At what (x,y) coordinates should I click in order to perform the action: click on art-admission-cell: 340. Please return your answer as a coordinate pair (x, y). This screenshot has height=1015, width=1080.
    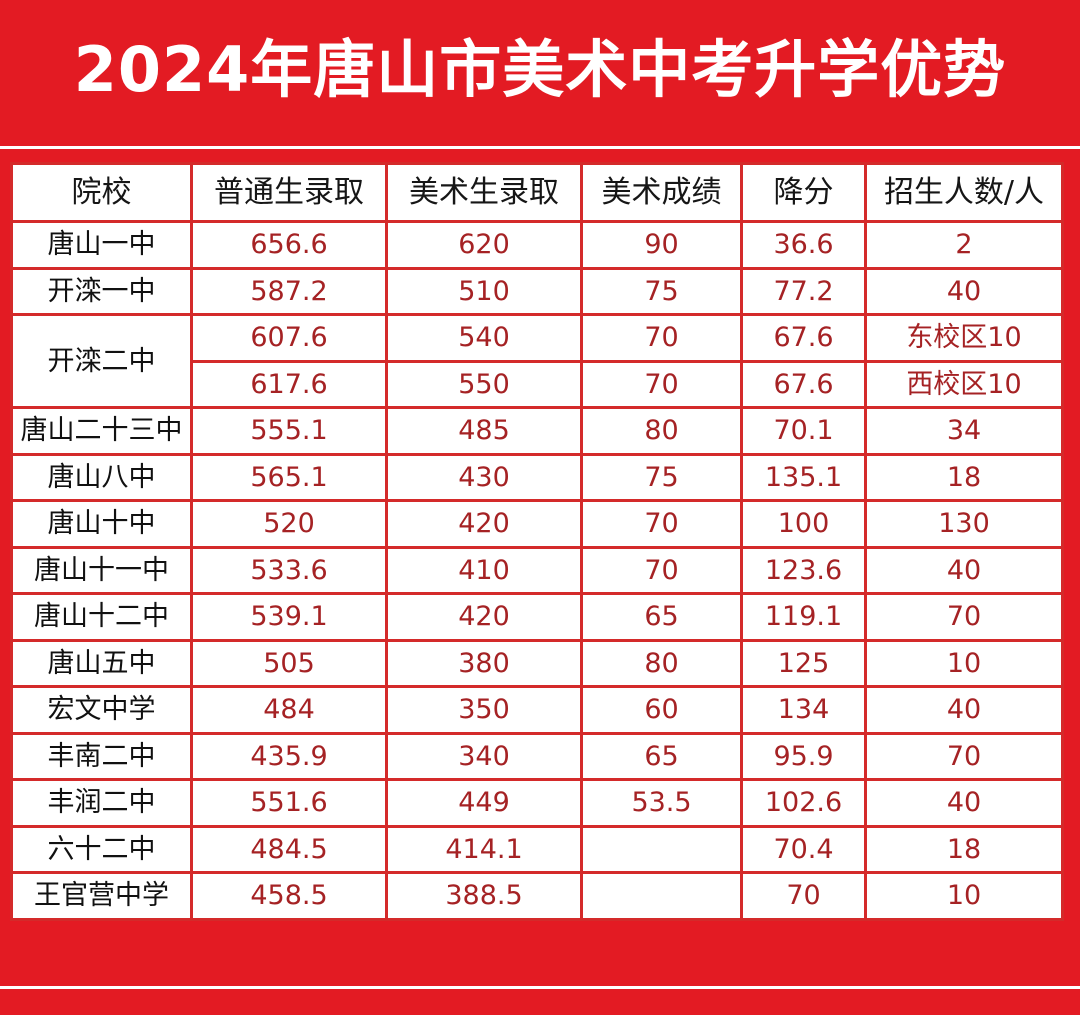
    Looking at the image, I should click on (484, 756).